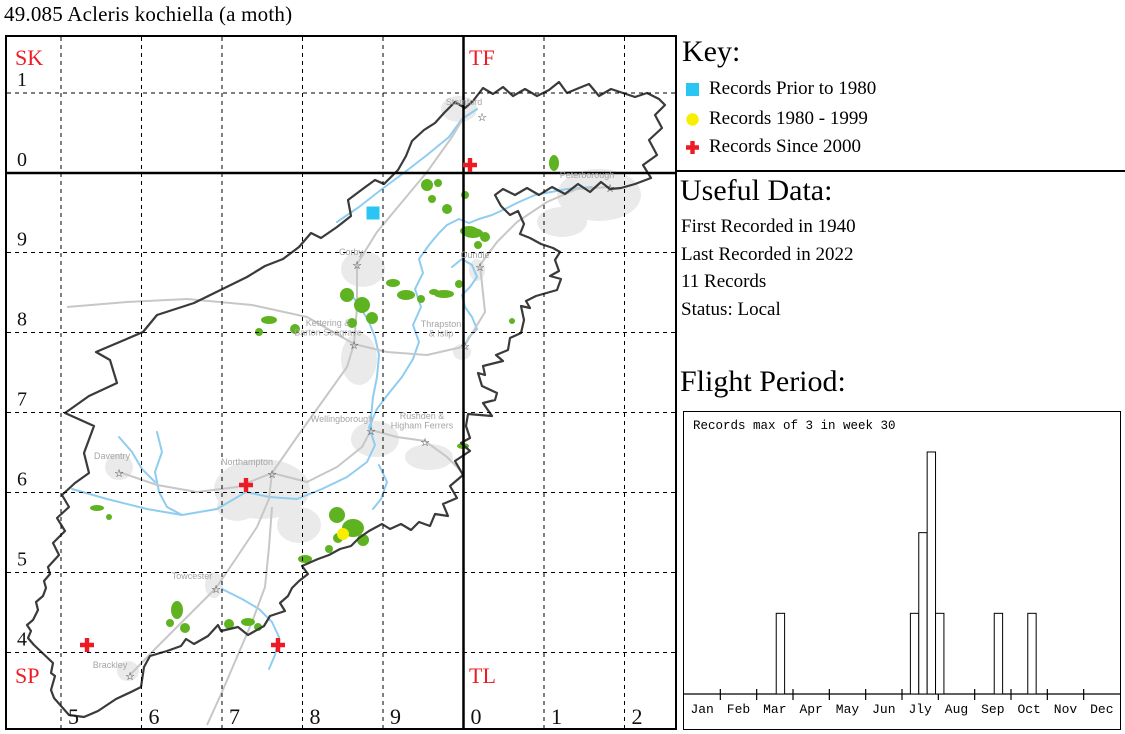  What do you see at coordinates (112, 456) in the screenshot?
I see `town-label: Daventry` at bounding box center [112, 456].